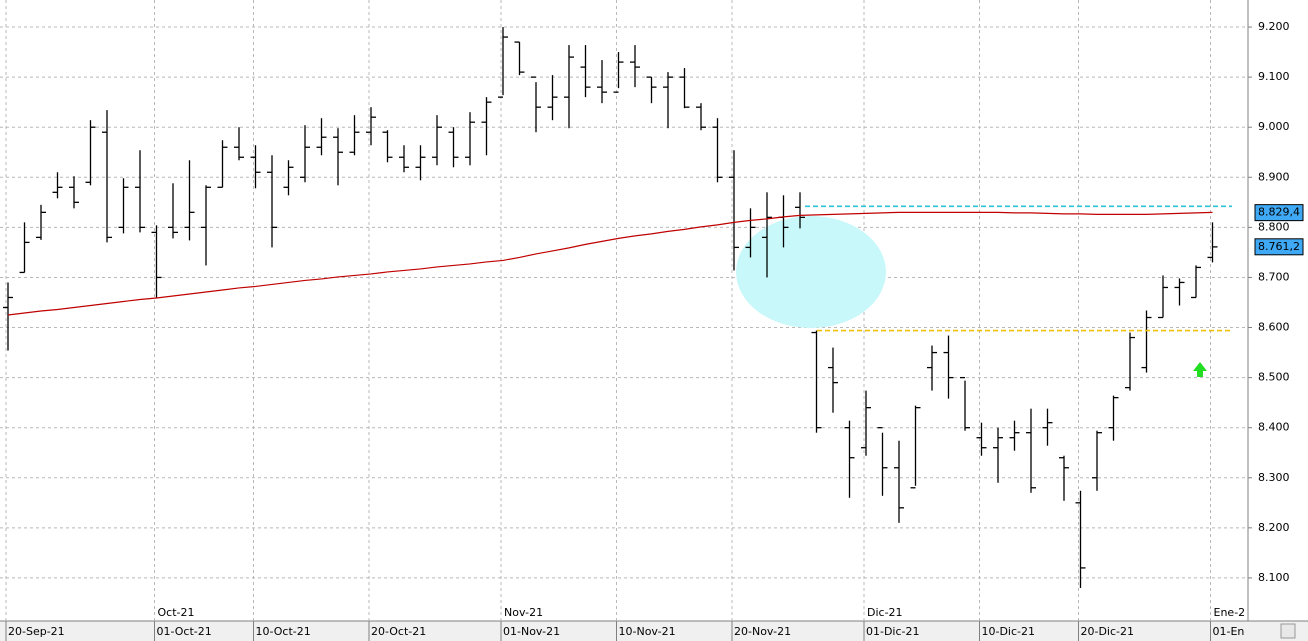 The height and width of the screenshot is (641, 1308). I want to click on x-tick-label: 20-Dic-21, so click(1108, 631).